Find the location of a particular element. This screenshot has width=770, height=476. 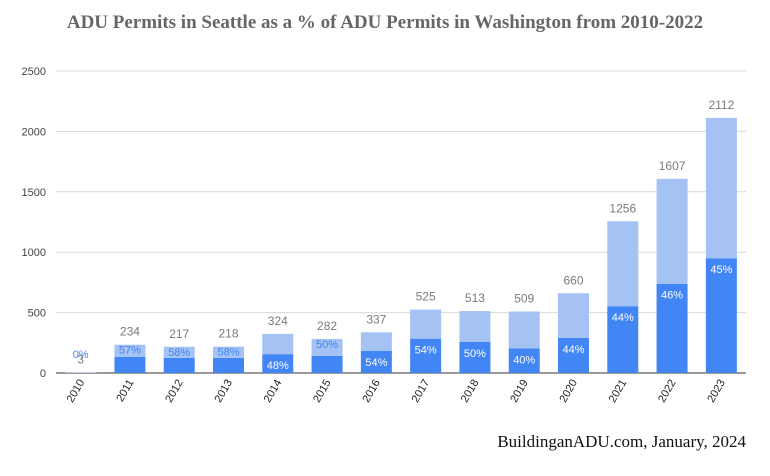

bar-rest-2011 is located at coordinates (130, 350).